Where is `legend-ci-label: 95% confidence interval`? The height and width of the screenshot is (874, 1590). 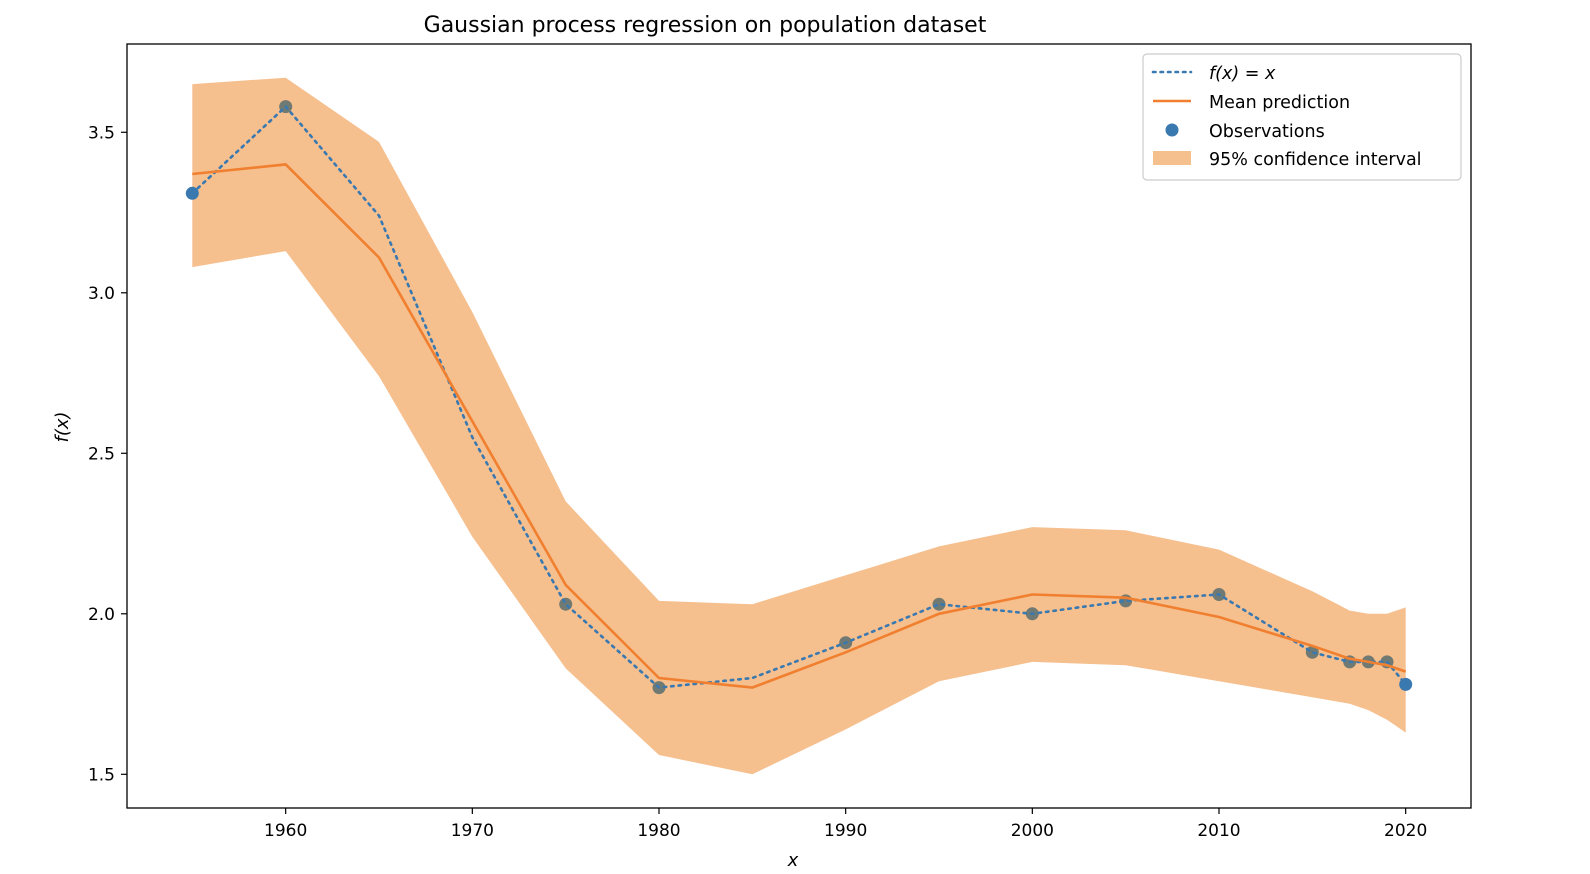 legend-ci-label: 95% confidence interval is located at coordinates (1315, 160).